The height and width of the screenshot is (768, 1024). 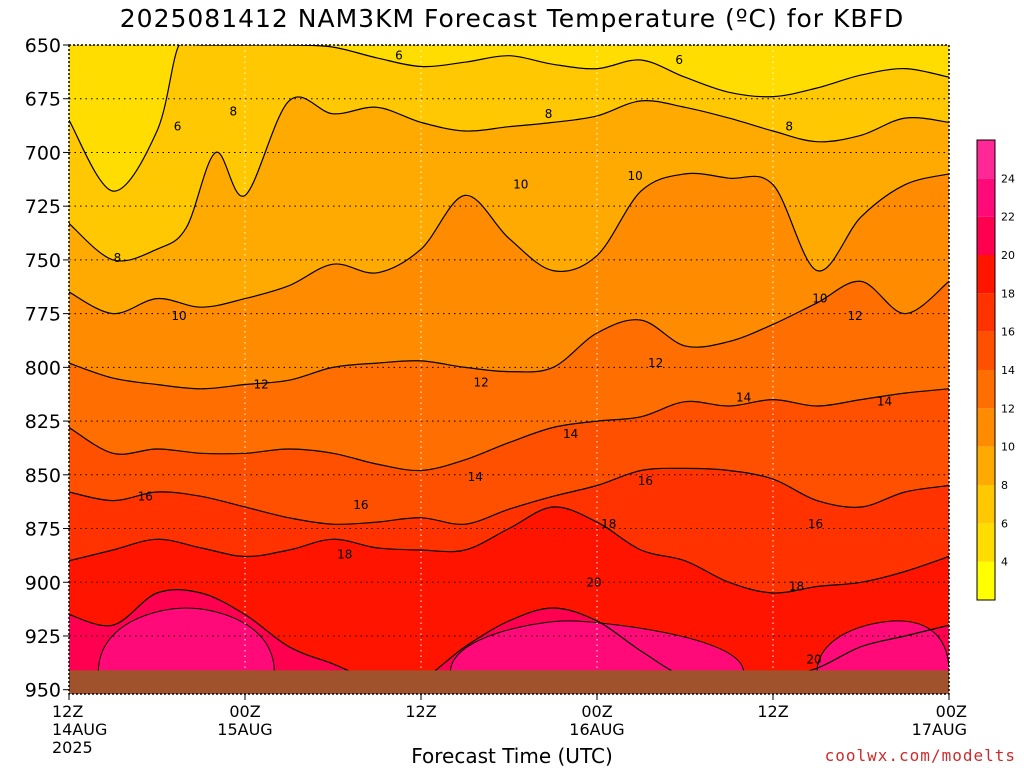 What do you see at coordinates (1008, 408) in the screenshot?
I see `colorbar-label-12: 12` at bounding box center [1008, 408].